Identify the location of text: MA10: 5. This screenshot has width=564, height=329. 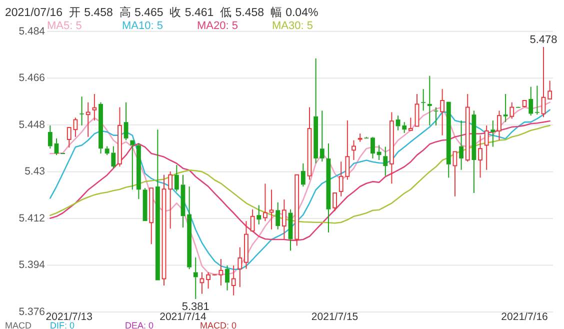
(142, 26).